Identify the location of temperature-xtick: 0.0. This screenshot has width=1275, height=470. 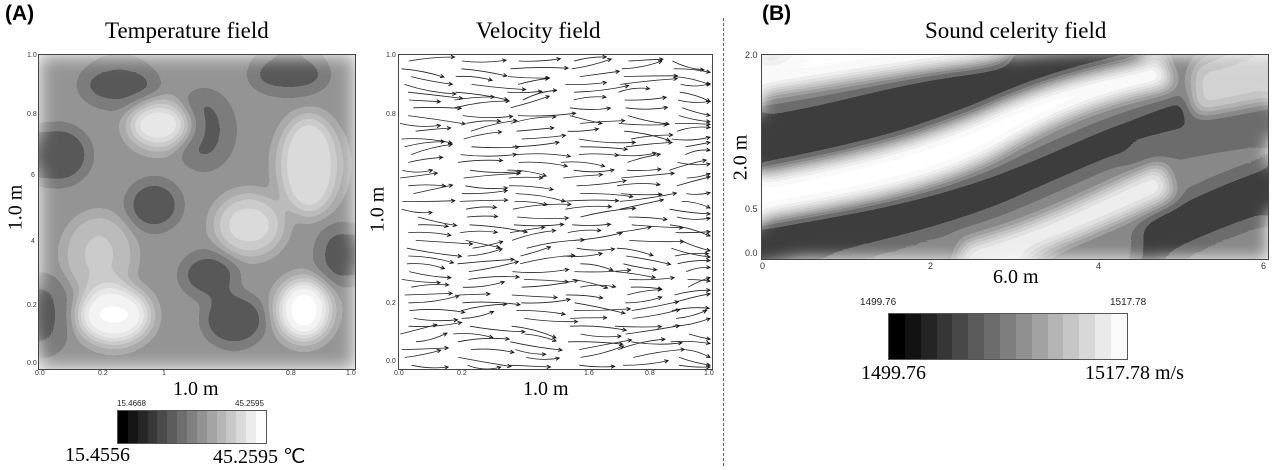
(40, 373).